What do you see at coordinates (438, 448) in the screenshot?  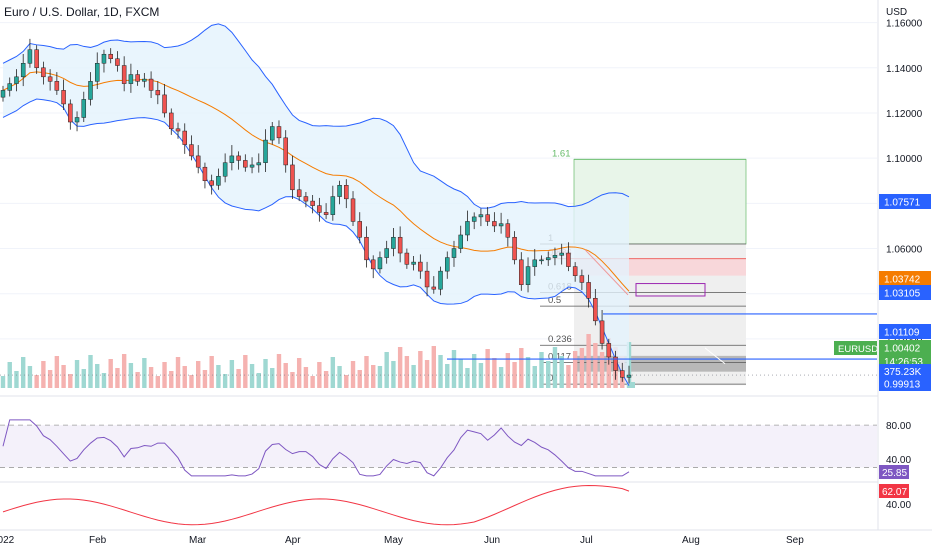 I see `rsi-pane` at bounding box center [438, 448].